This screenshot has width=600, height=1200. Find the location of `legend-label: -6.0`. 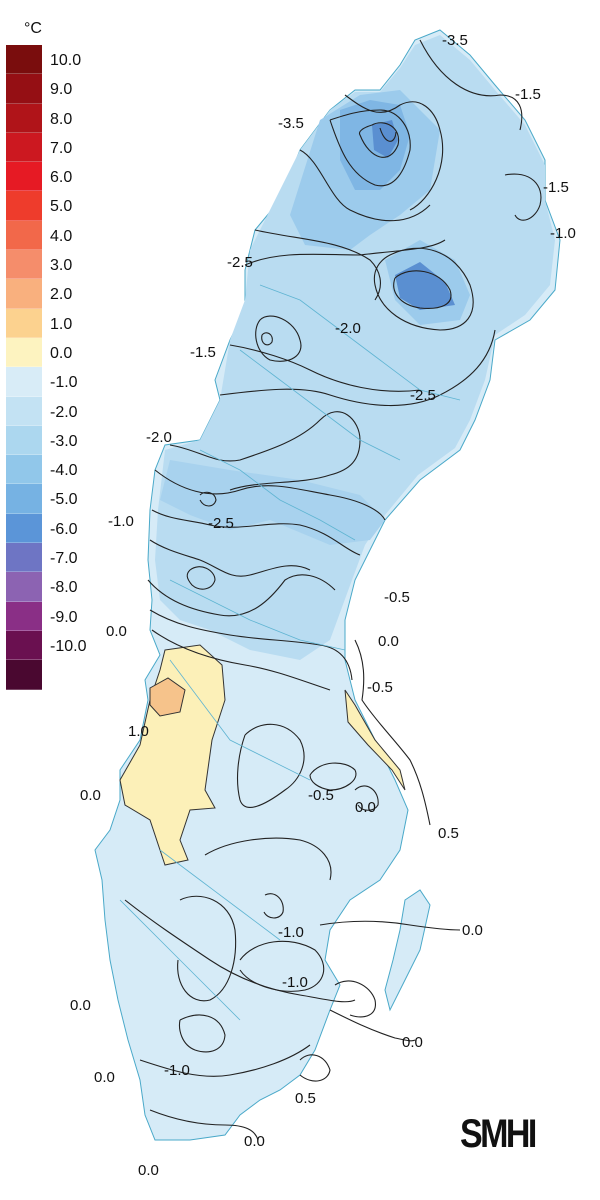

legend-label: -6.0 is located at coordinates (64, 529).